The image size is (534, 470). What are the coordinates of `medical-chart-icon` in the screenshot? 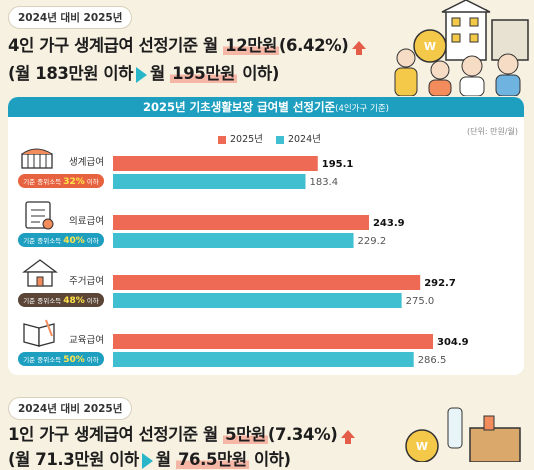 It's located at (39, 215).